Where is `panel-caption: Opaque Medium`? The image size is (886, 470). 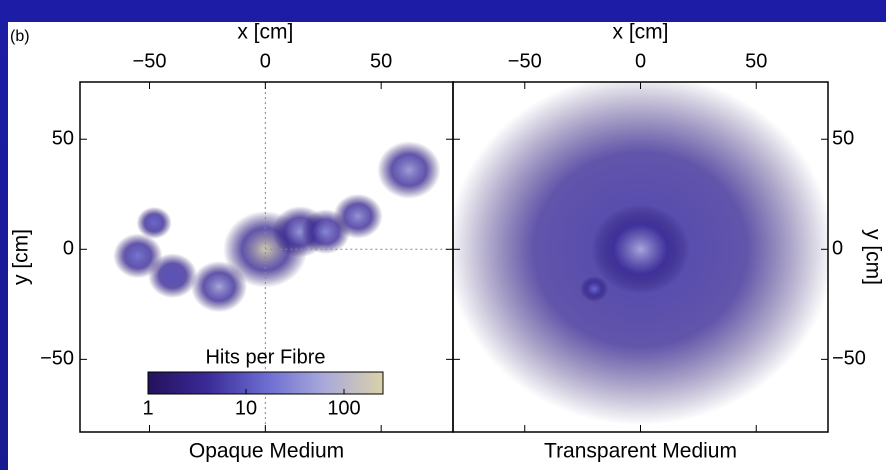
panel-caption: Opaque Medium is located at coordinates (266, 451).